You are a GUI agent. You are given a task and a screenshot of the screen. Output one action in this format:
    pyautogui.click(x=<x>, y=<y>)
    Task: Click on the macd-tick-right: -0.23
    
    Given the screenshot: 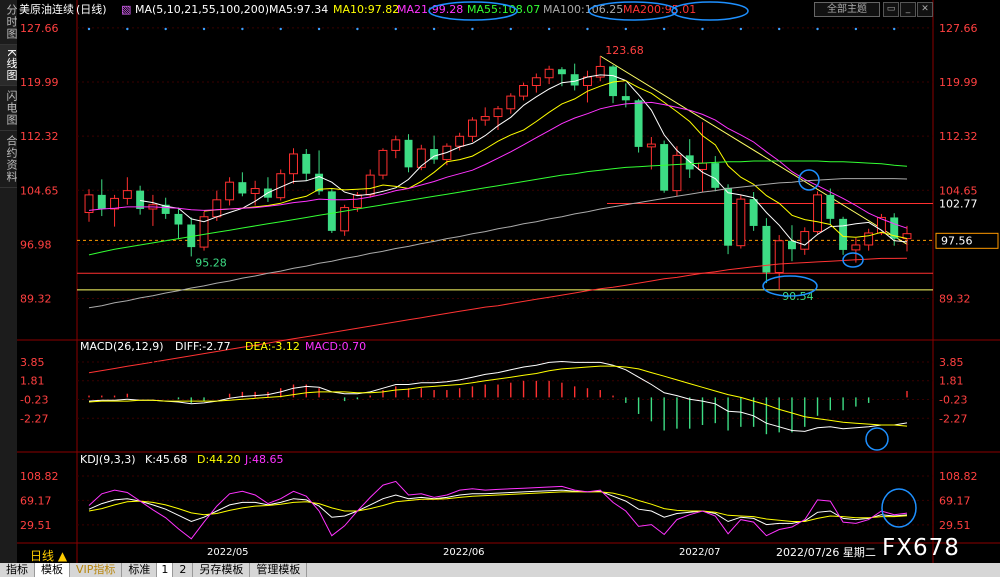 What is the action you would take?
    pyautogui.click(x=953, y=400)
    